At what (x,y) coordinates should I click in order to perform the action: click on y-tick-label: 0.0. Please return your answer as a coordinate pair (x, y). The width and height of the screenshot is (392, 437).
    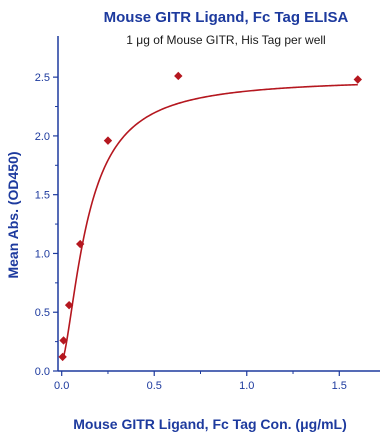
    Looking at the image, I should click on (42, 372).